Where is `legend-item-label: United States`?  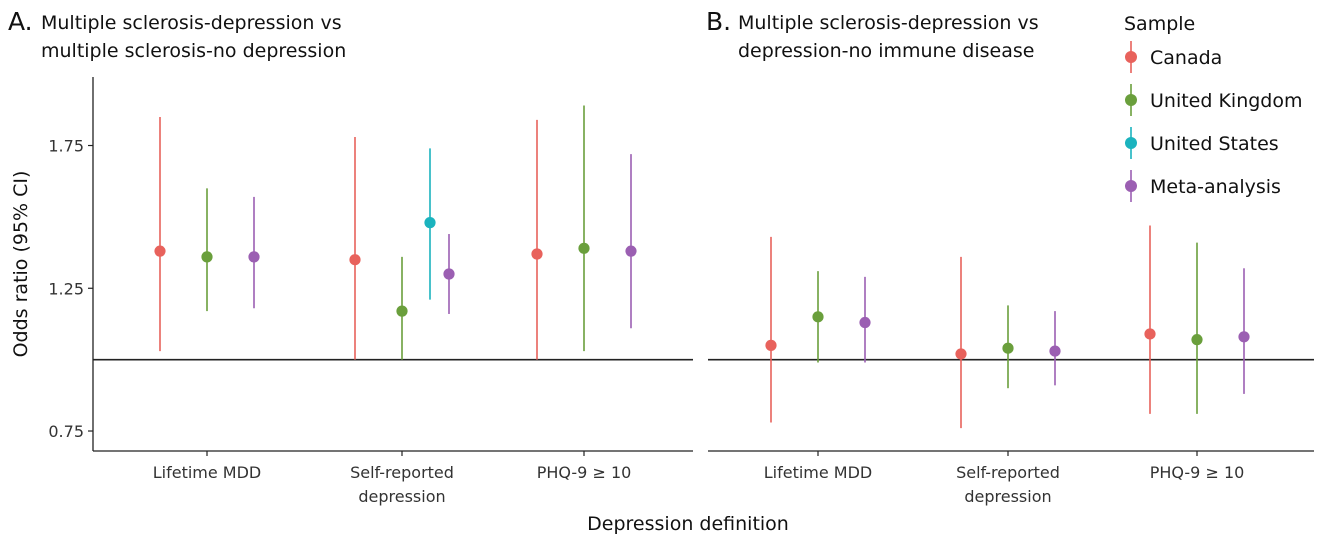 legend-item-label: United States is located at coordinates (1214, 144).